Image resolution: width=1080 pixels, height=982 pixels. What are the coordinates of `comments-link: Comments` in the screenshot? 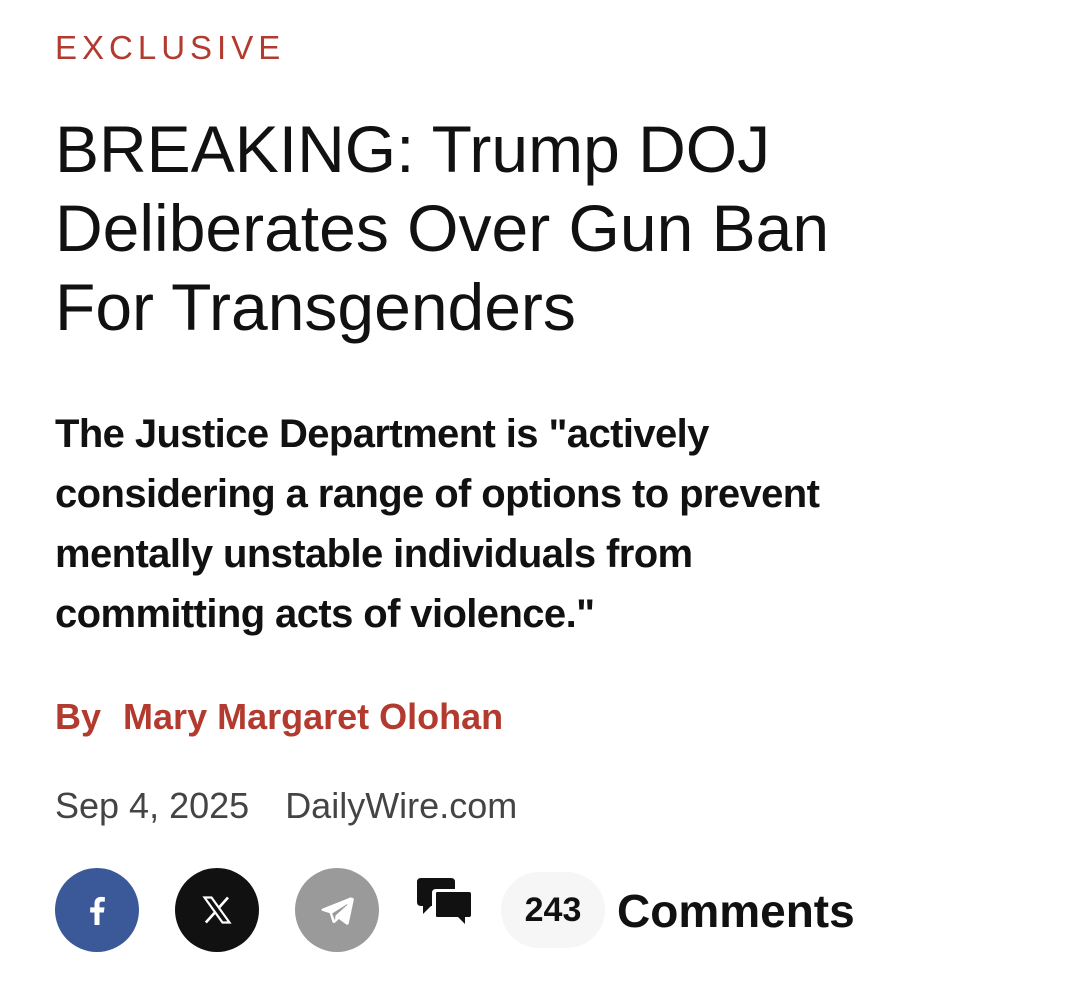 It's located at (736, 911).